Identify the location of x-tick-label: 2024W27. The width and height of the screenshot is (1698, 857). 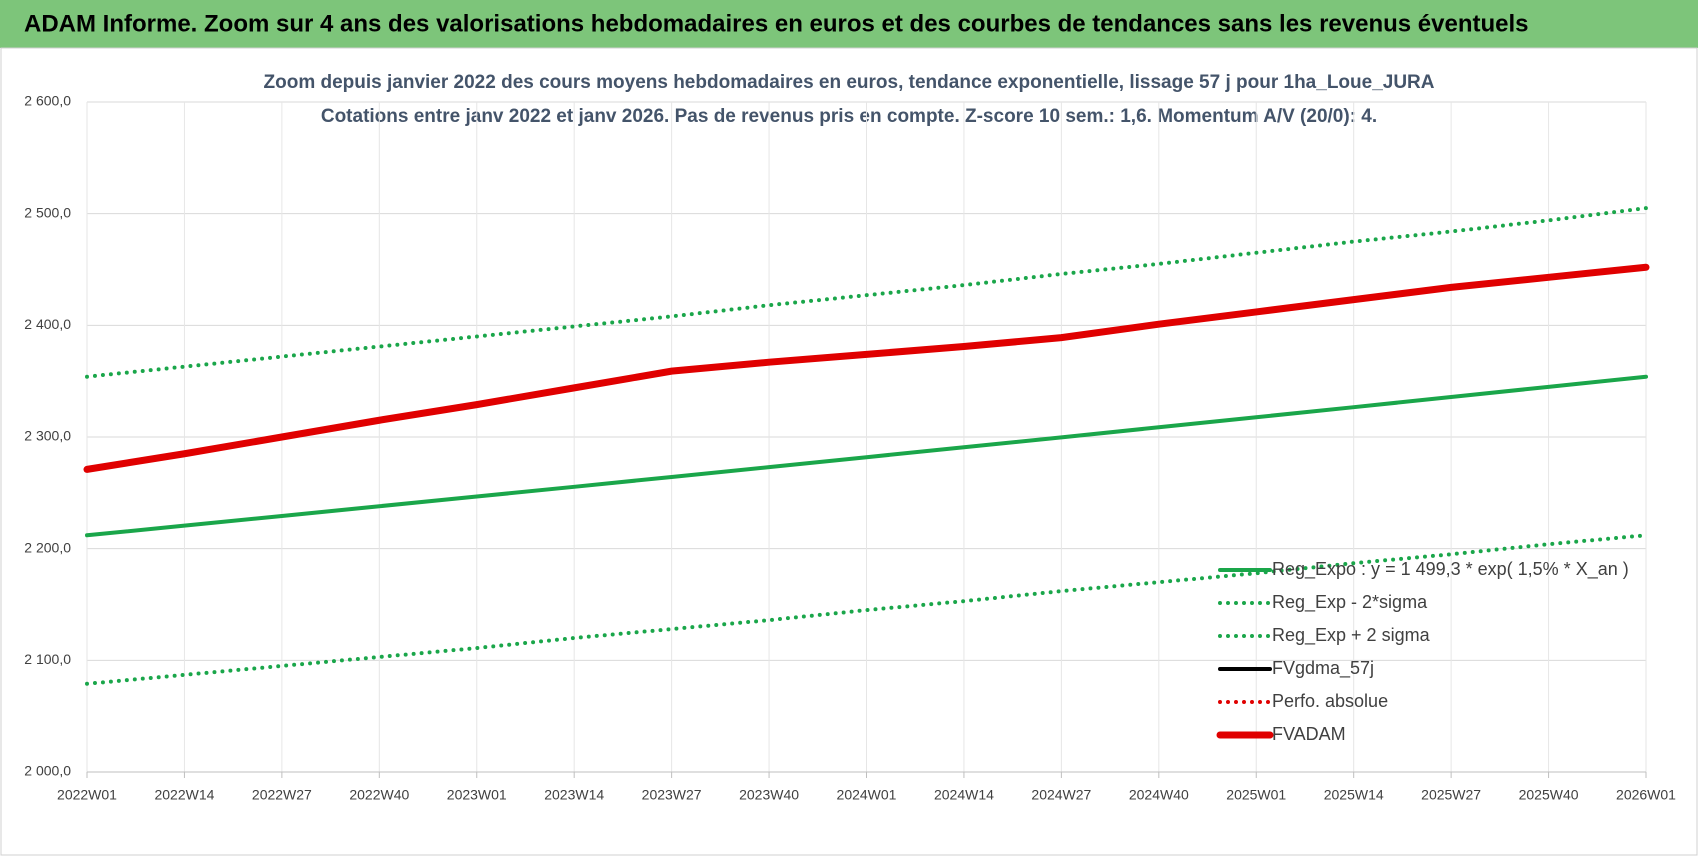
(1061, 795).